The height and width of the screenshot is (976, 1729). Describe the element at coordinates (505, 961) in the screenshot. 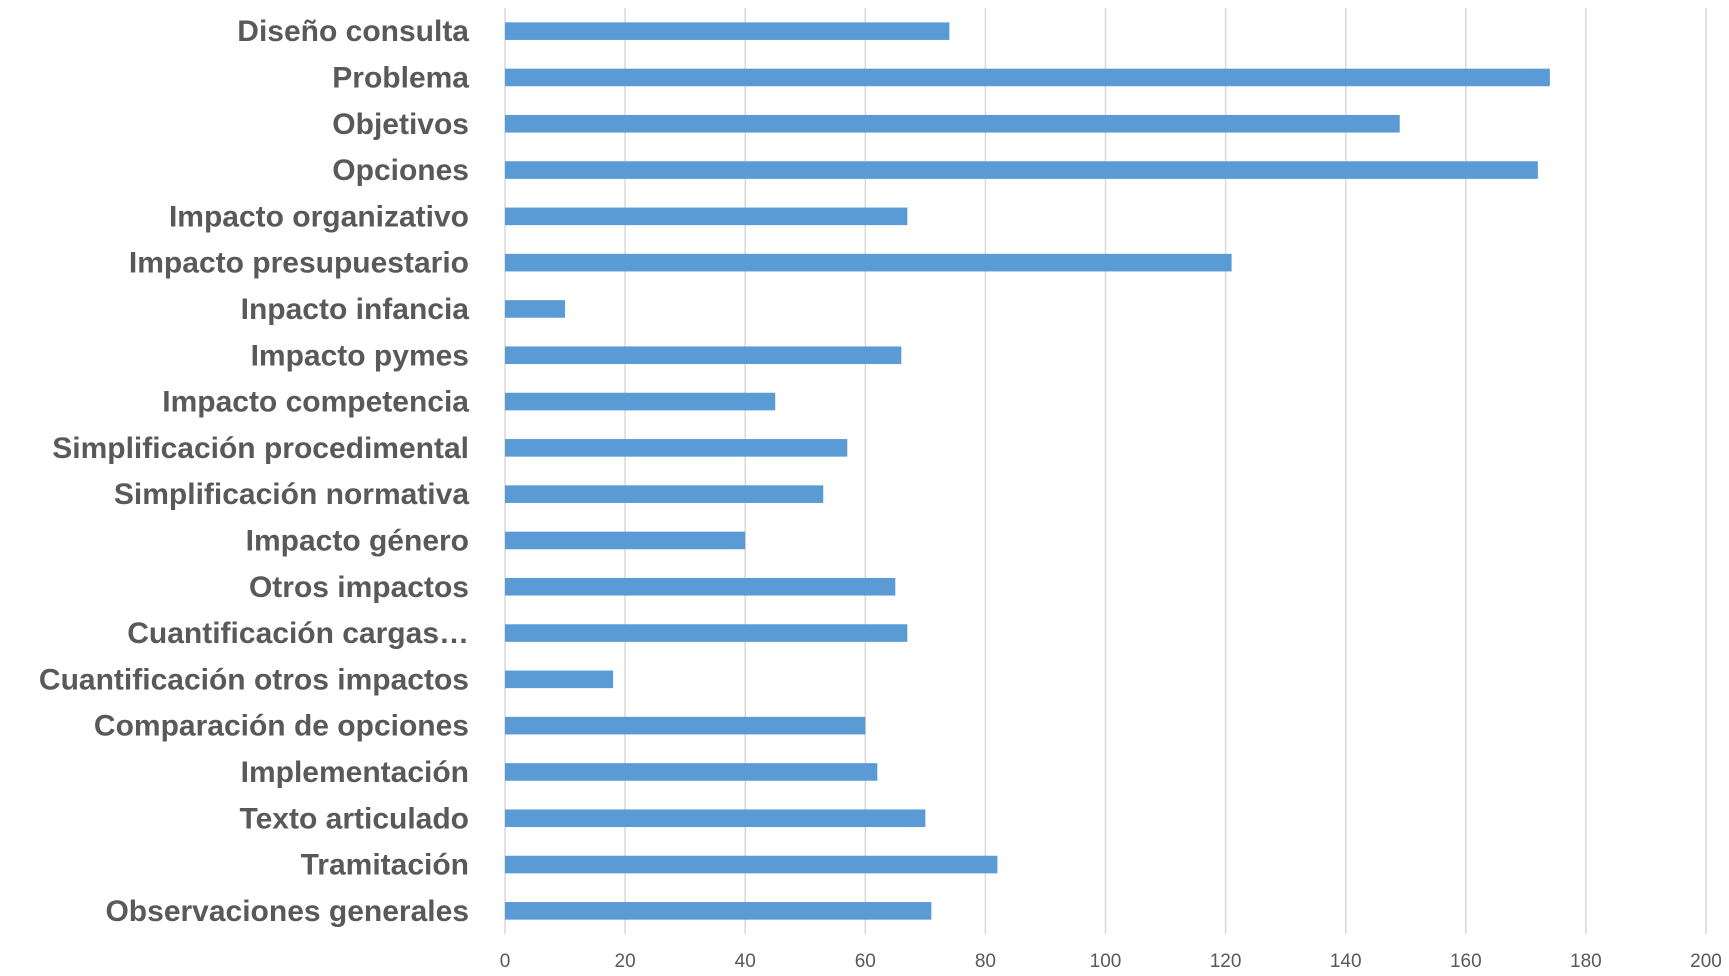

I see `x-tick-label: 0` at that location.